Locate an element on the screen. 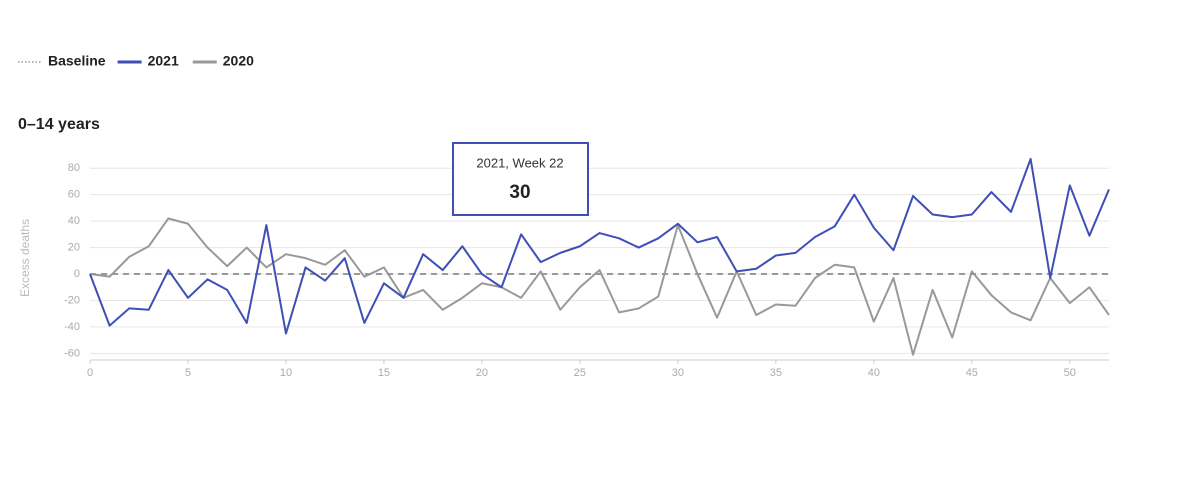 The height and width of the screenshot is (493, 1200). x-tick-label: 45 is located at coordinates (972, 373).